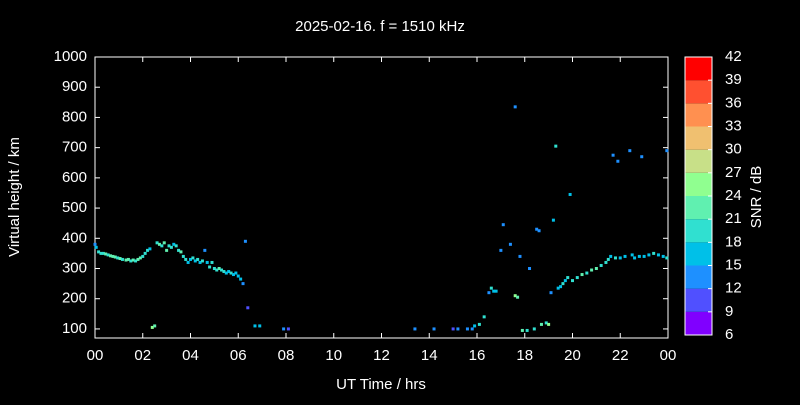  Describe the element at coordinates (74, 328) in the screenshot. I see `y-tick-label: 100` at that location.